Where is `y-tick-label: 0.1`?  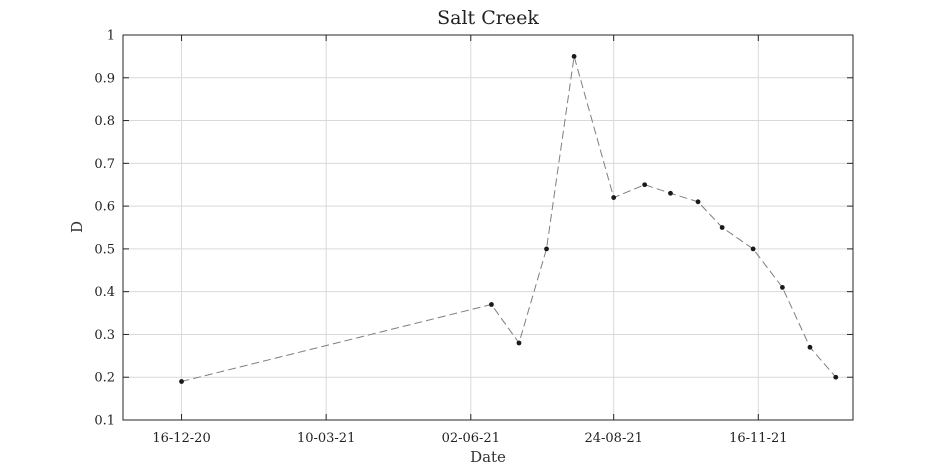
y-tick-label: 0.1 is located at coordinates (104, 421).